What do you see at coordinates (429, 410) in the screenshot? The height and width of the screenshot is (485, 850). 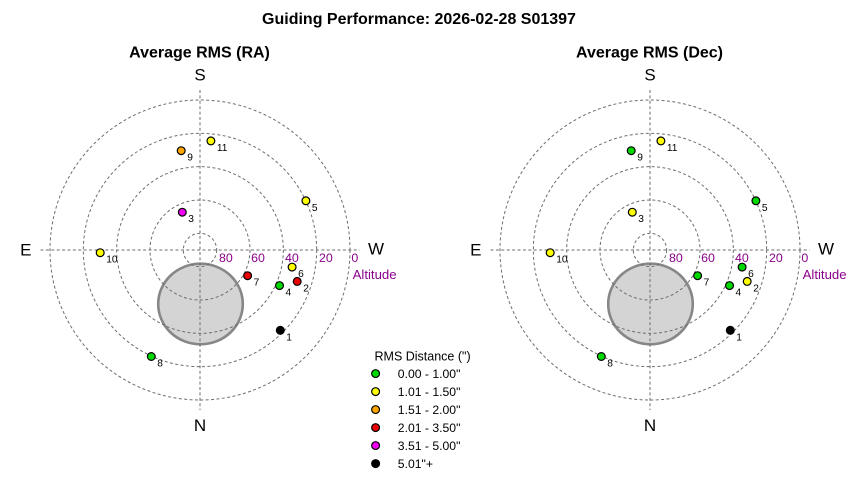 I see `svg-text: 1.51 - 2.00"` at bounding box center [429, 410].